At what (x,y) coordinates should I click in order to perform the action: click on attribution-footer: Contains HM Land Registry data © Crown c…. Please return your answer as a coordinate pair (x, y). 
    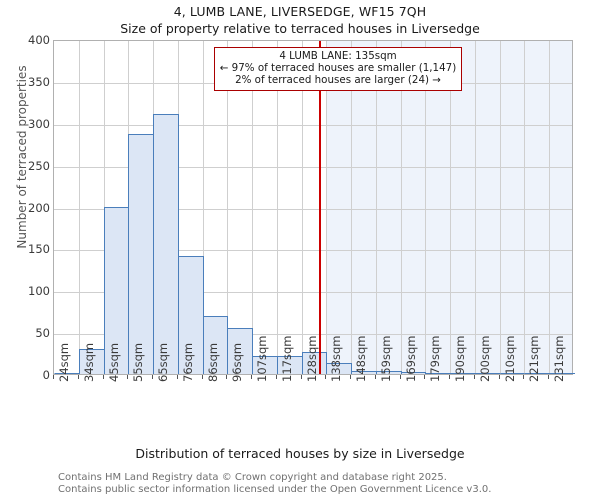
    Looking at the image, I should click on (274, 483).